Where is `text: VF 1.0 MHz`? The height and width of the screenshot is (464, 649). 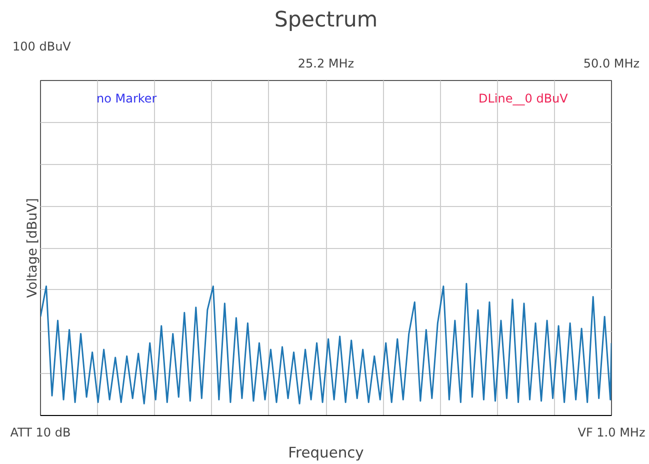 text: VF 1.0 MHz is located at coordinates (612, 433).